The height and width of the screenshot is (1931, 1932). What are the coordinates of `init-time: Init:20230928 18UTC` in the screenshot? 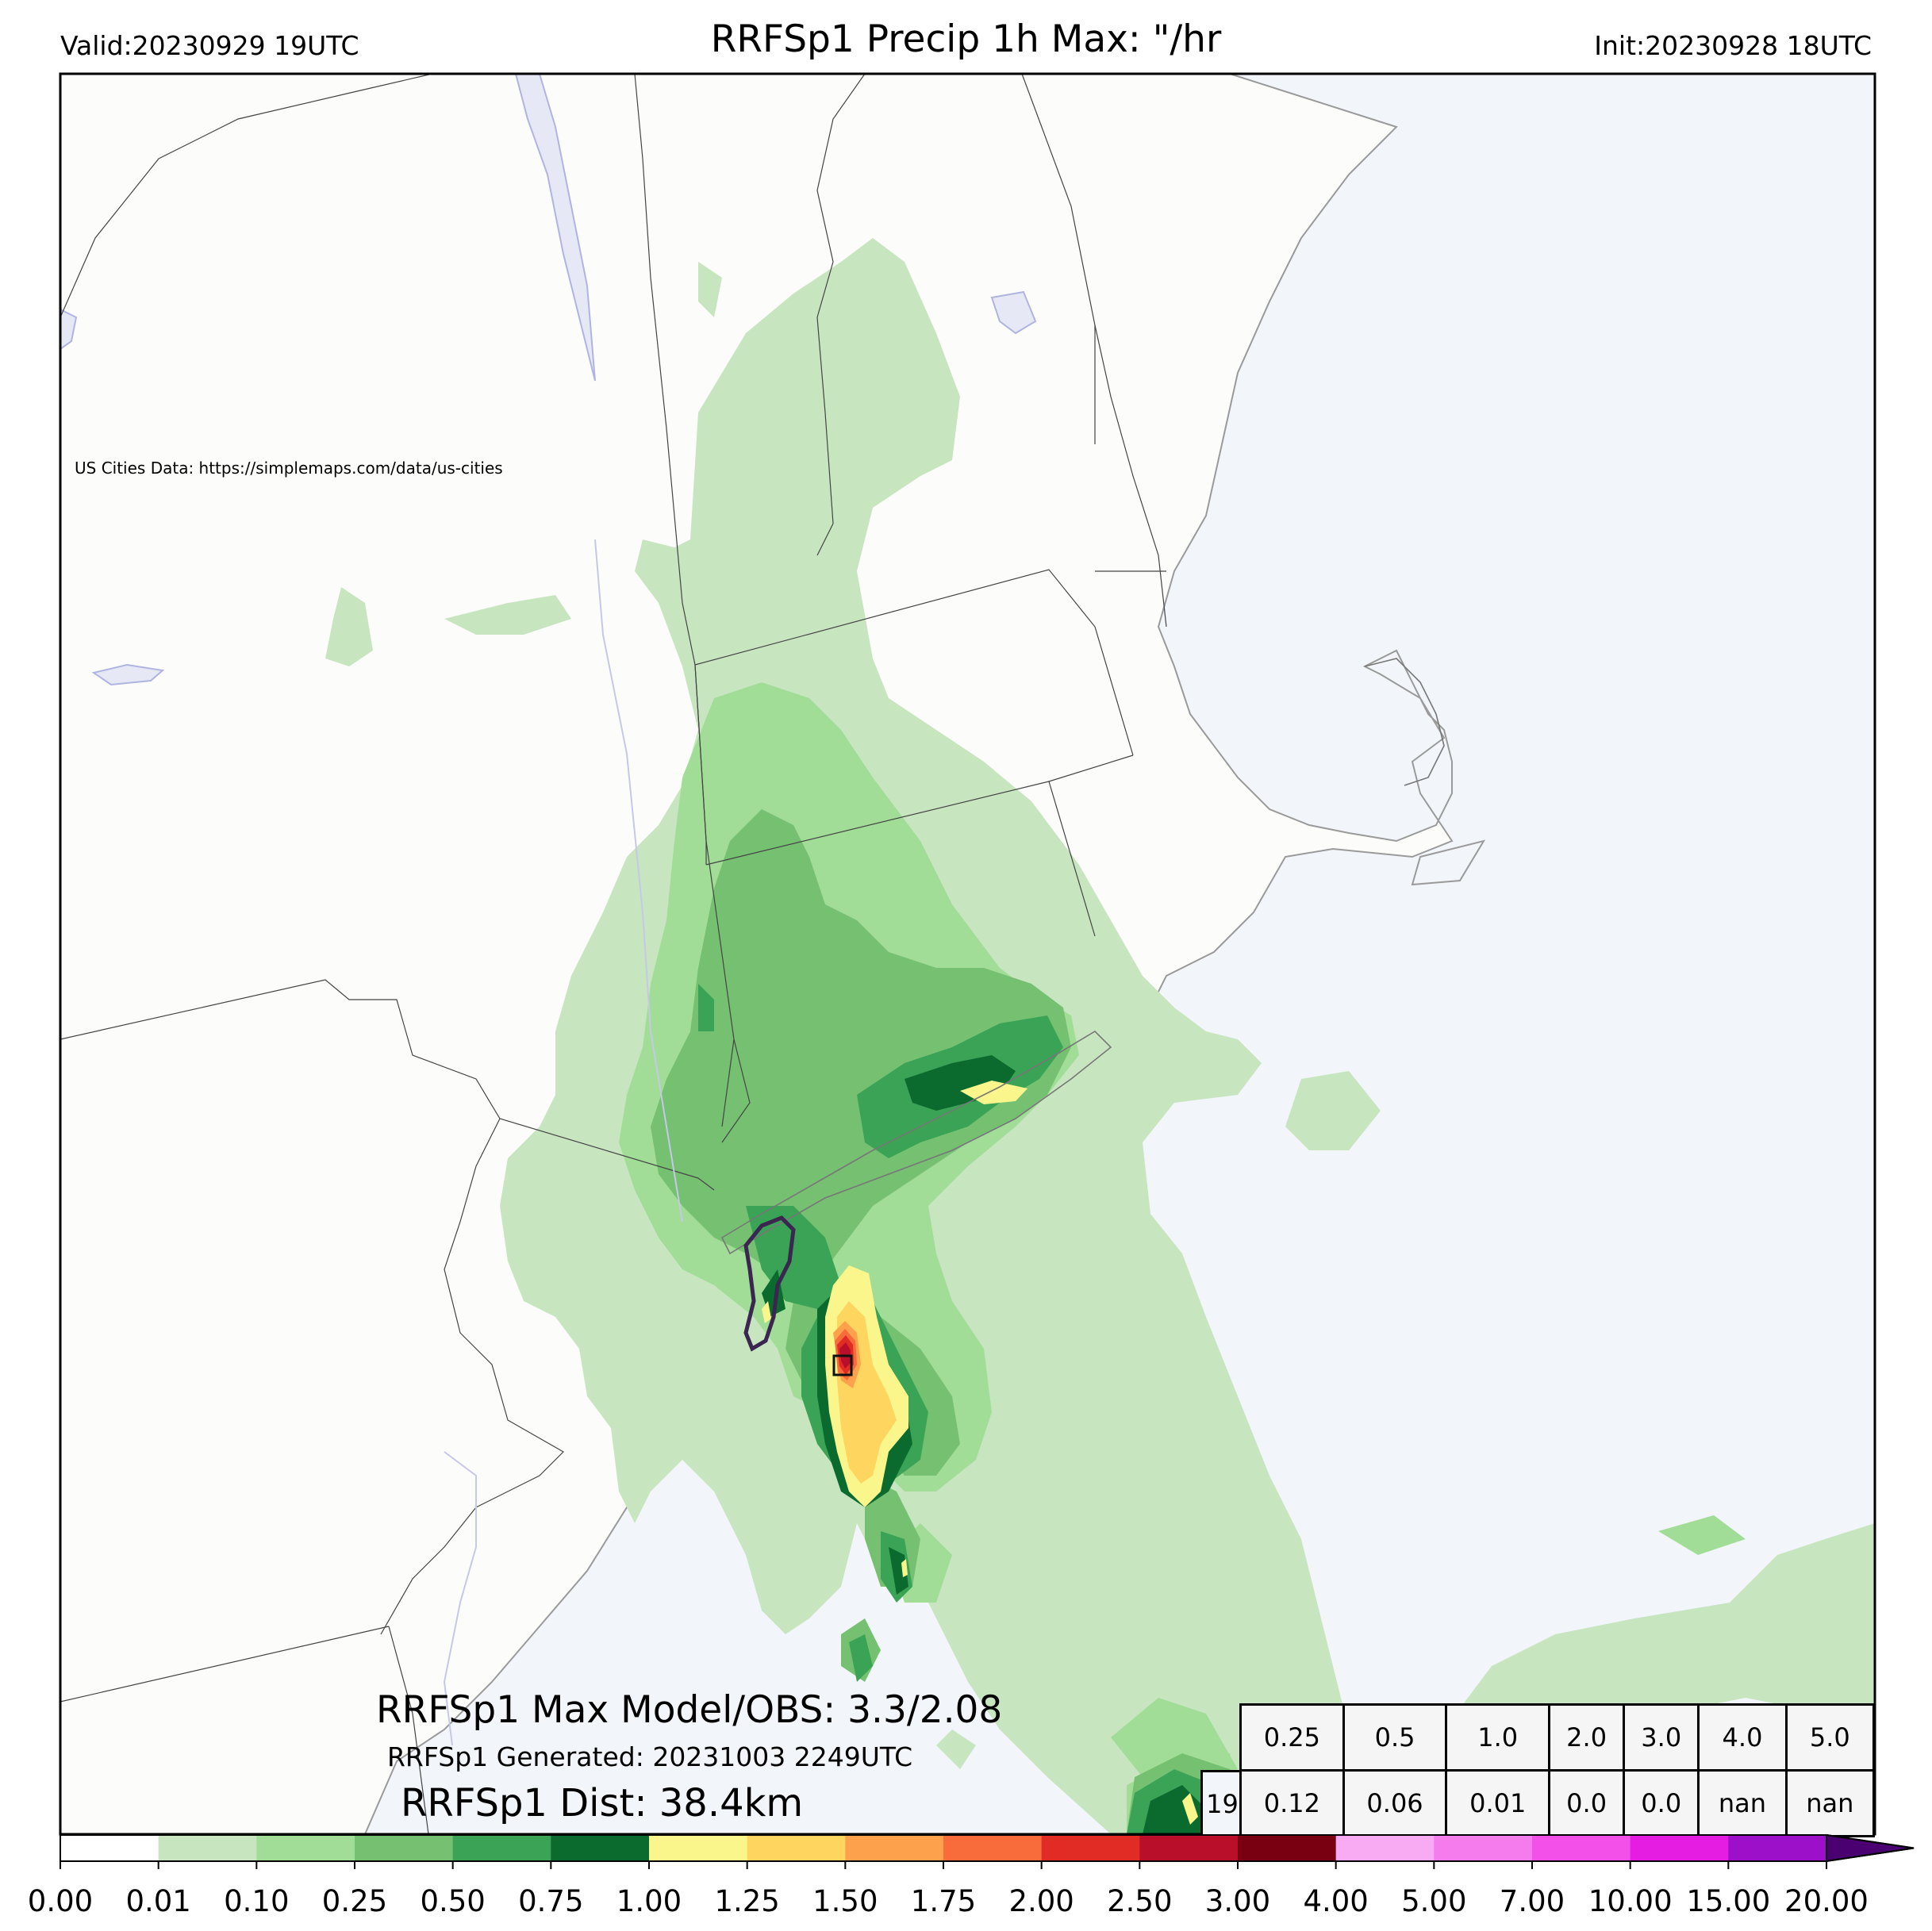 It's located at (1733, 45).